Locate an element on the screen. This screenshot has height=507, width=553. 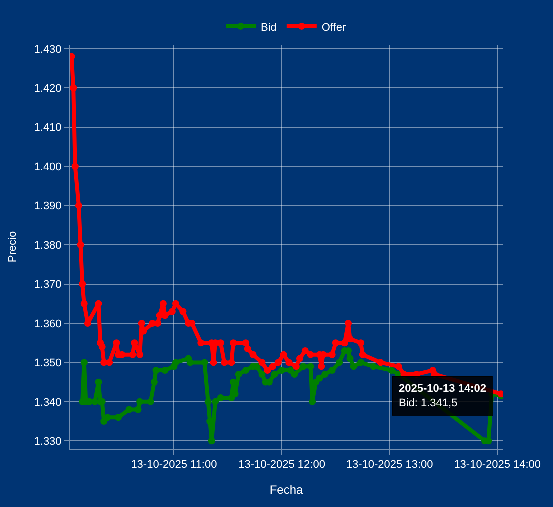
y-axis-title: Precio is located at coordinates (12, 247).